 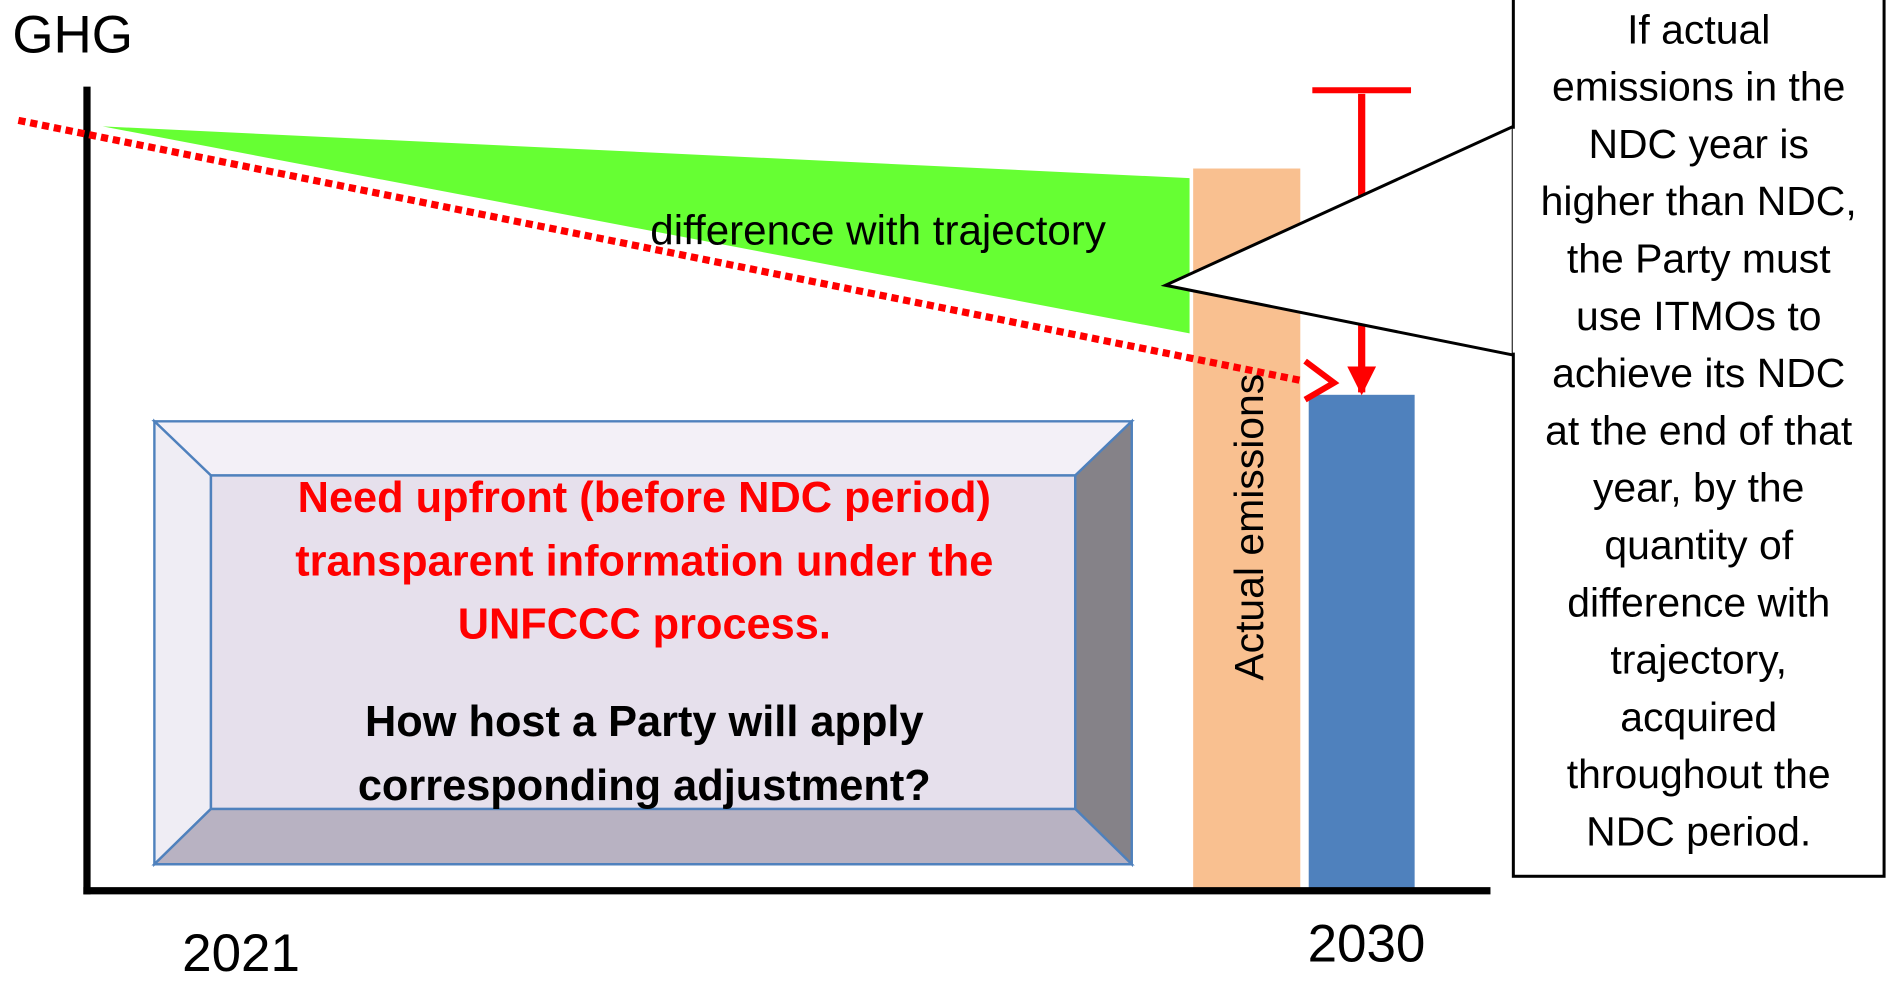 I want to click on callout-text: difference with, so click(x=1698, y=602).